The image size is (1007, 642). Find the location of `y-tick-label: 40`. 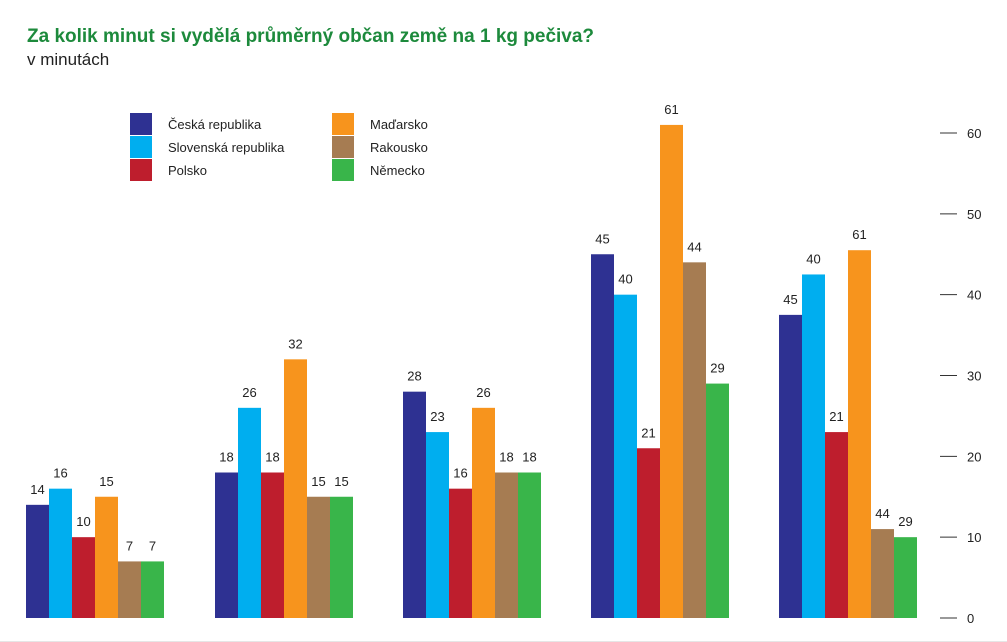

y-tick-label: 40 is located at coordinates (974, 295).